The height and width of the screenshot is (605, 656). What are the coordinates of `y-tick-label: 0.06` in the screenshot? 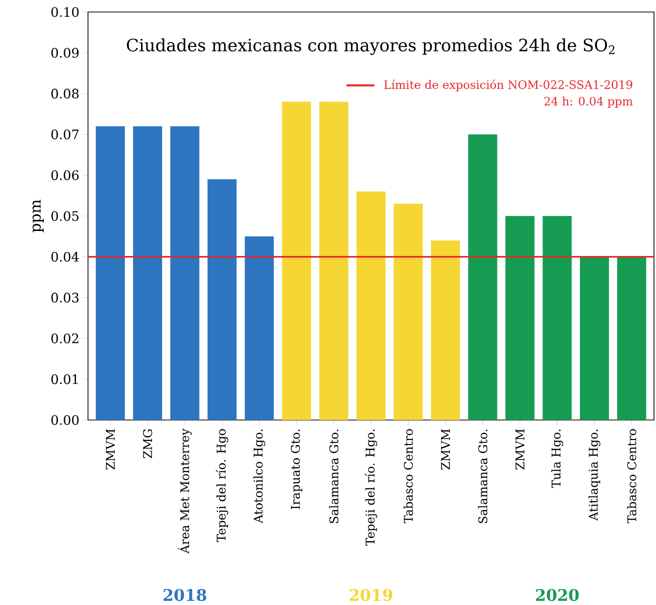 It's located at (65, 175).